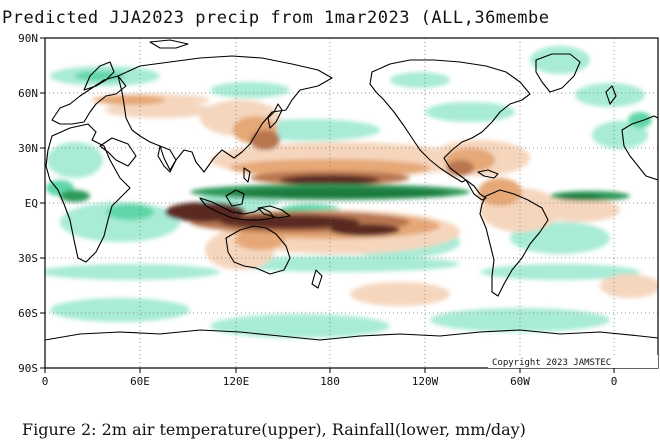  What do you see at coordinates (551, 363) in the screenshot?
I see `copyright-text: Copyright 2023 JAMSTEC` at bounding box center [551, 363].